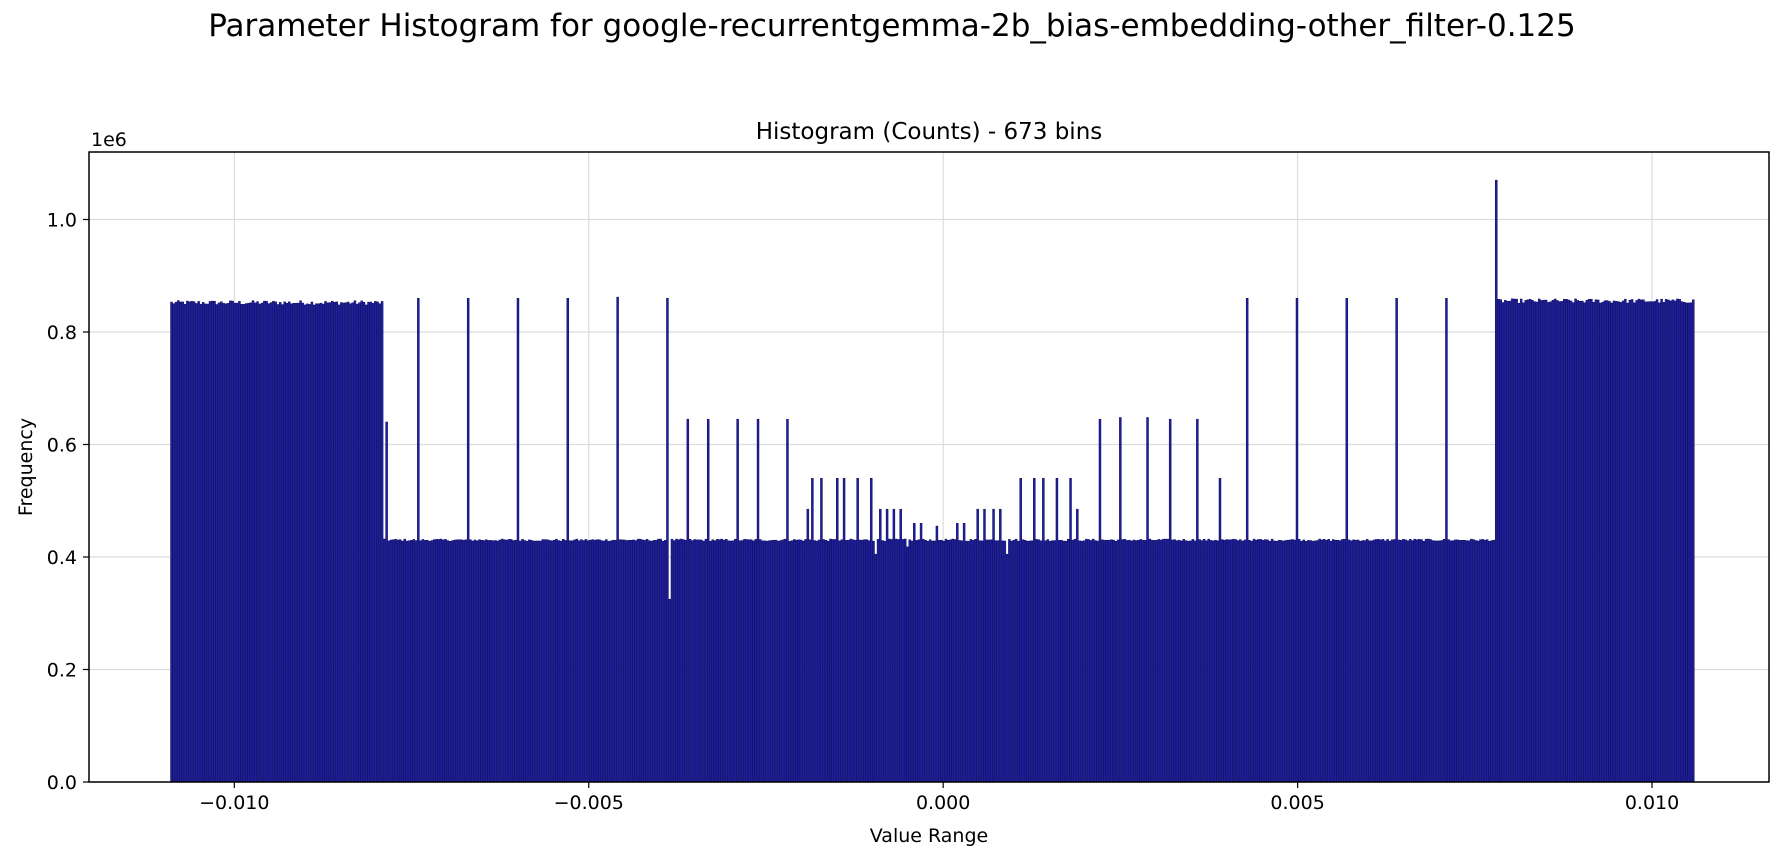 This screenshot has width=1784, height=860. What do you see at coordinates (929, 836) in the screenshot?
I see `x-axis-label: Value Range` at bounding box center [929, 836].